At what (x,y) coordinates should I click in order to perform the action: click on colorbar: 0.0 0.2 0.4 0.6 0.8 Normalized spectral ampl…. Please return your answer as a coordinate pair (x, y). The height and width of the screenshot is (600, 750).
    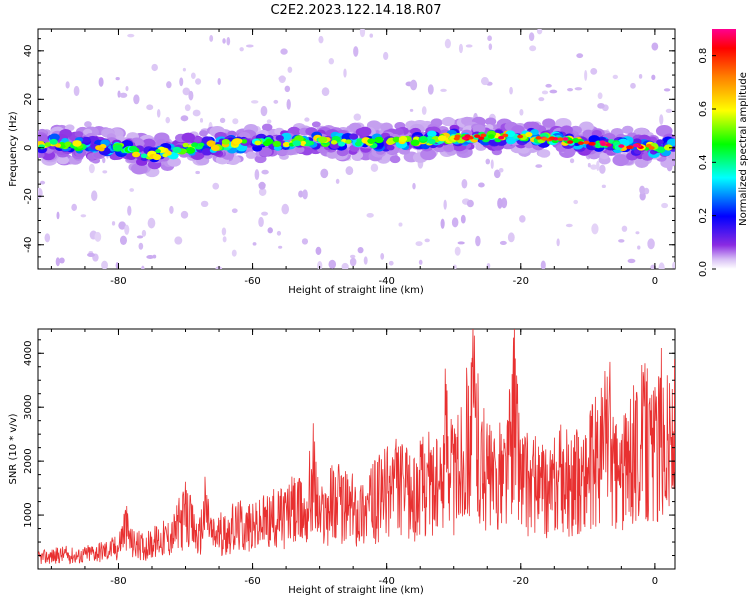
    Looking at the image, I should click on (723, 153).